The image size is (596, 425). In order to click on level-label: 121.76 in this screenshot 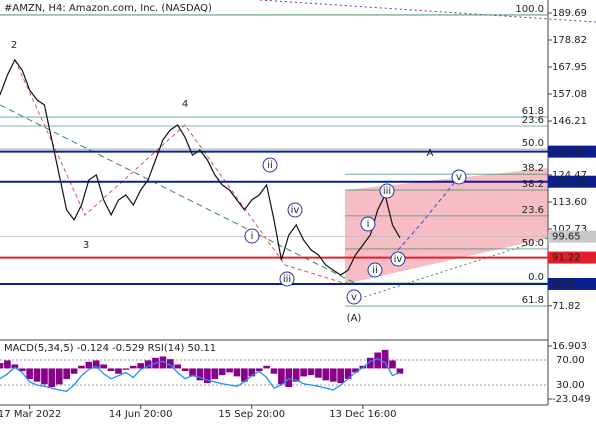, I will do `click(569, 182)`.